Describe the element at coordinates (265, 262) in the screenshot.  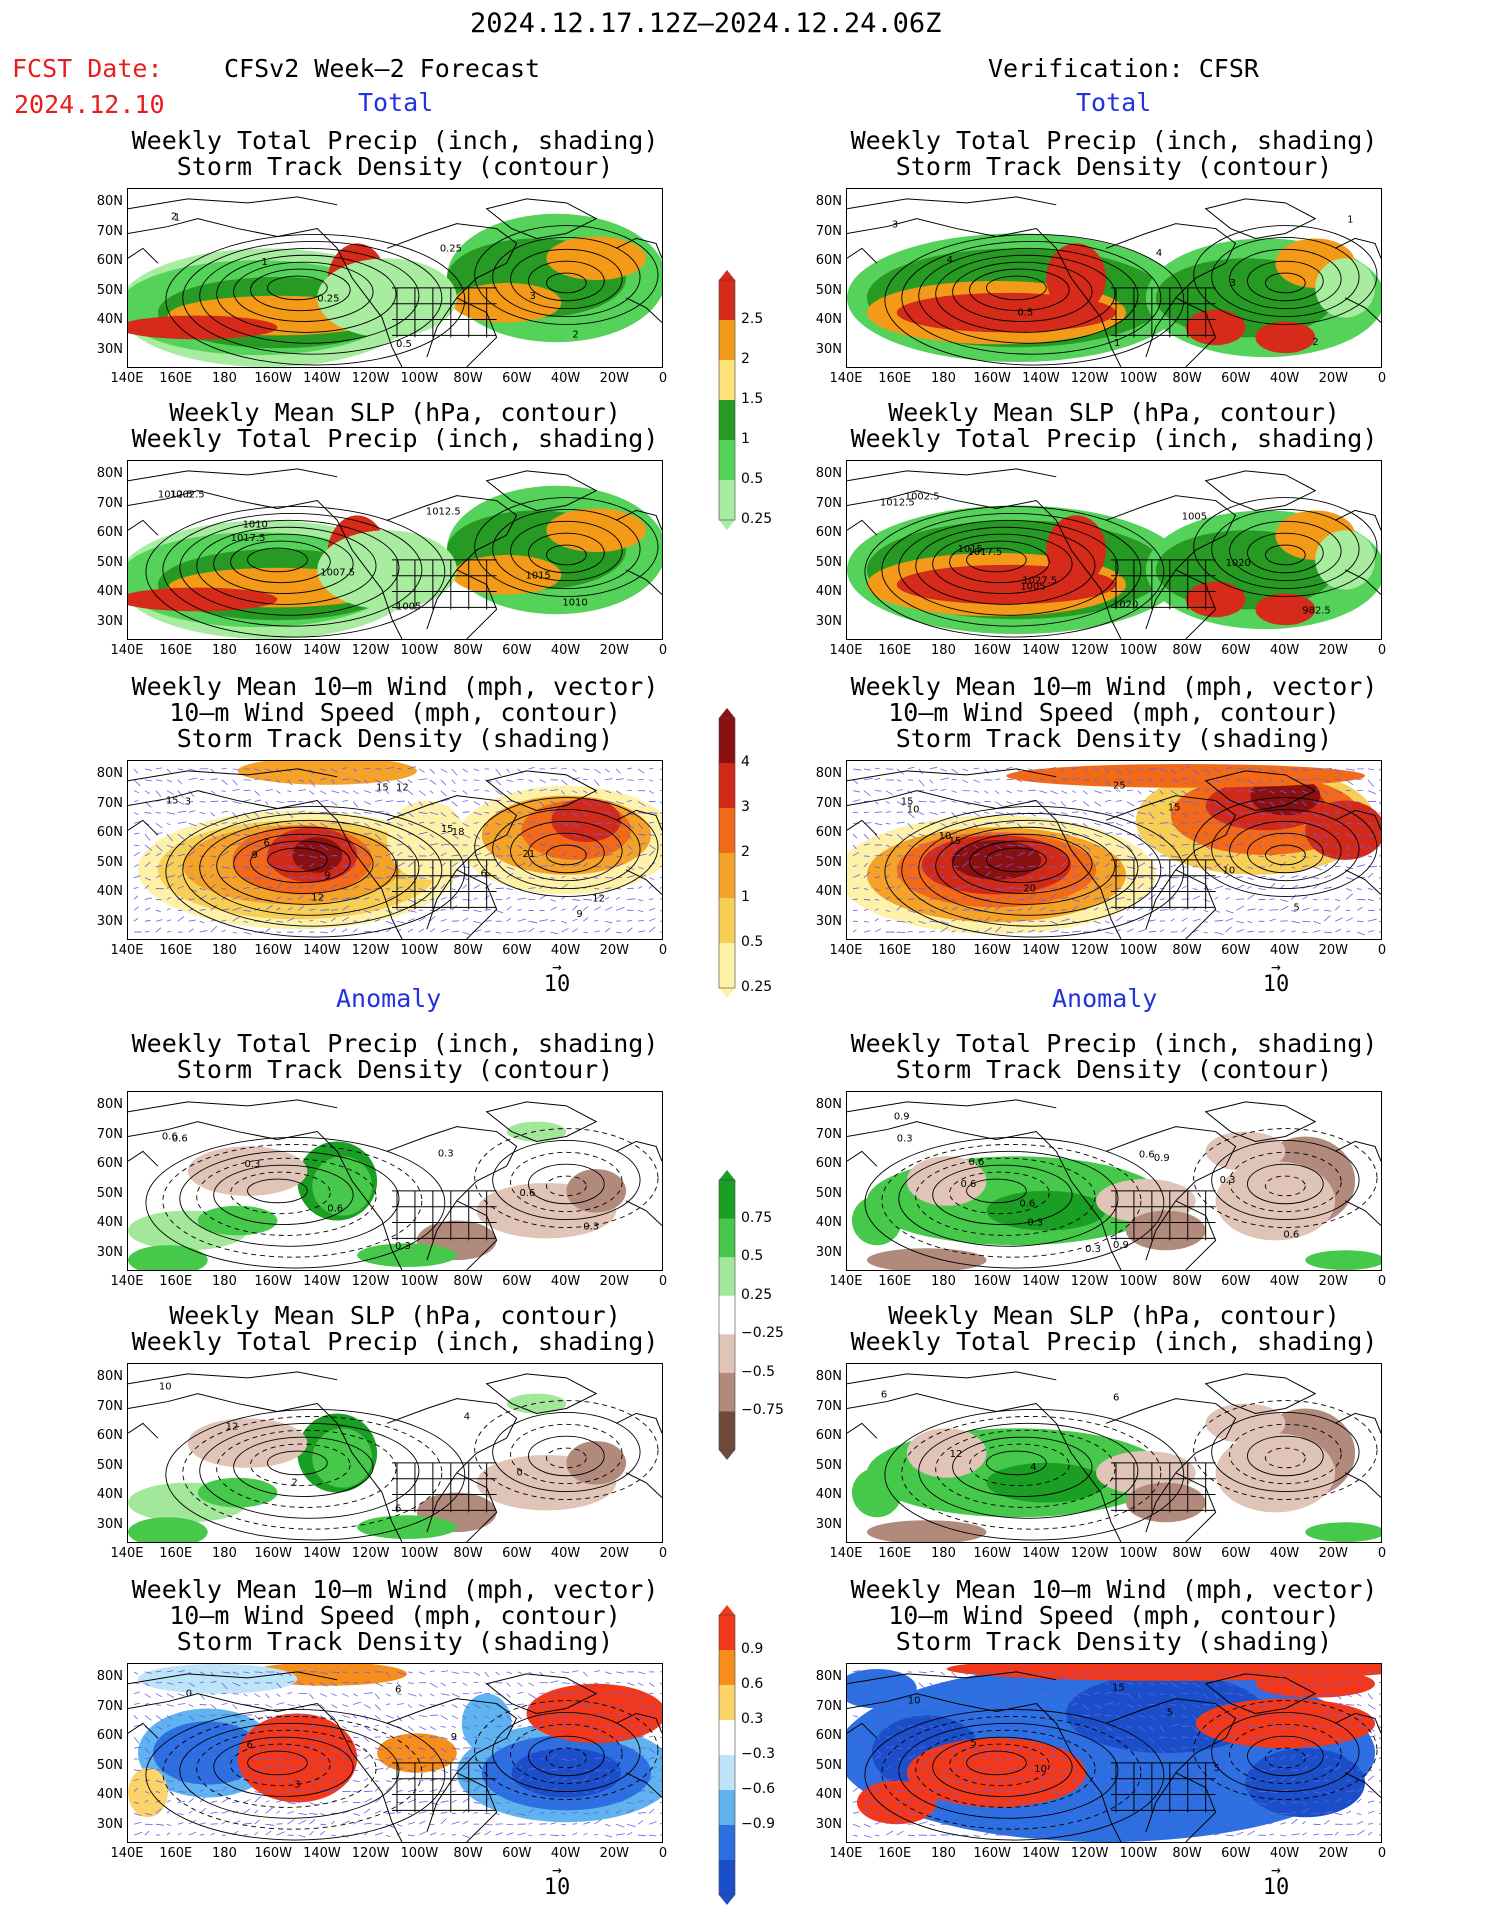
I see `contour-label: 1` at that location.